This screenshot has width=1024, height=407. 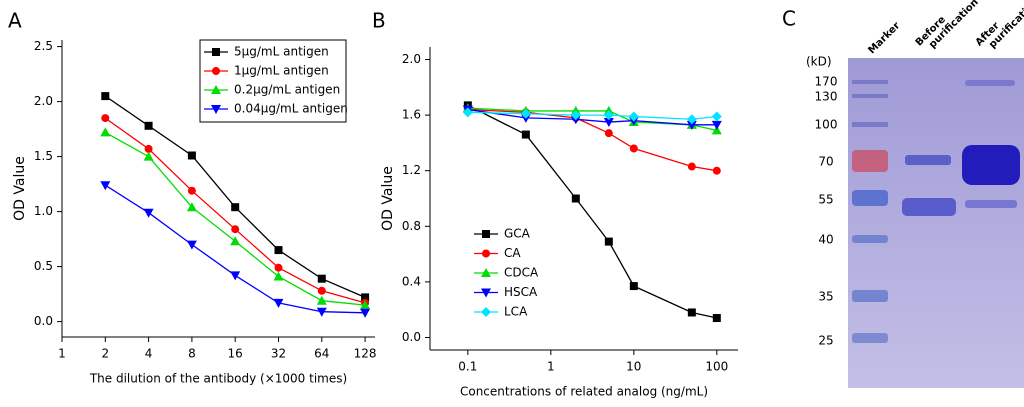 I want to click on marker-size-label: 70, so click(x=825, y=162).